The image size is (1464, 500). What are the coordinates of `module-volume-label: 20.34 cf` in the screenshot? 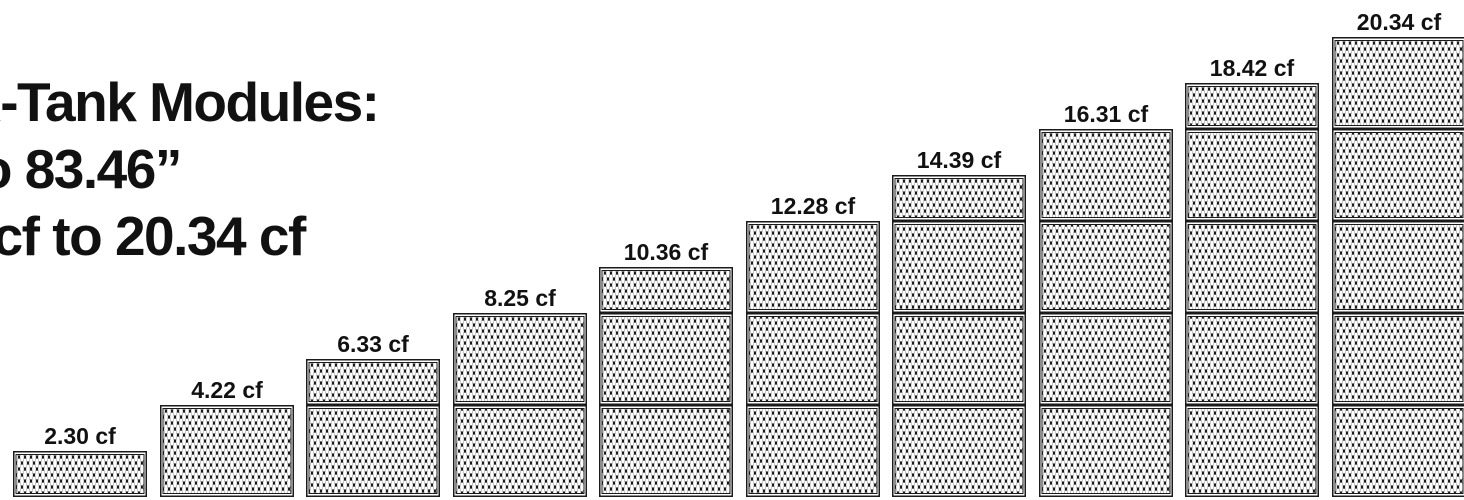 It's located at (1399, 22).